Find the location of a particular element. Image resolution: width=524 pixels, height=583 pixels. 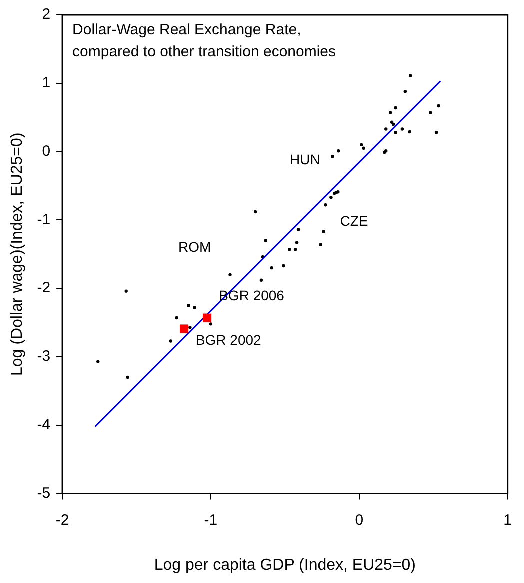

y-tick-label: 2 is located at coordinates (46, 15).